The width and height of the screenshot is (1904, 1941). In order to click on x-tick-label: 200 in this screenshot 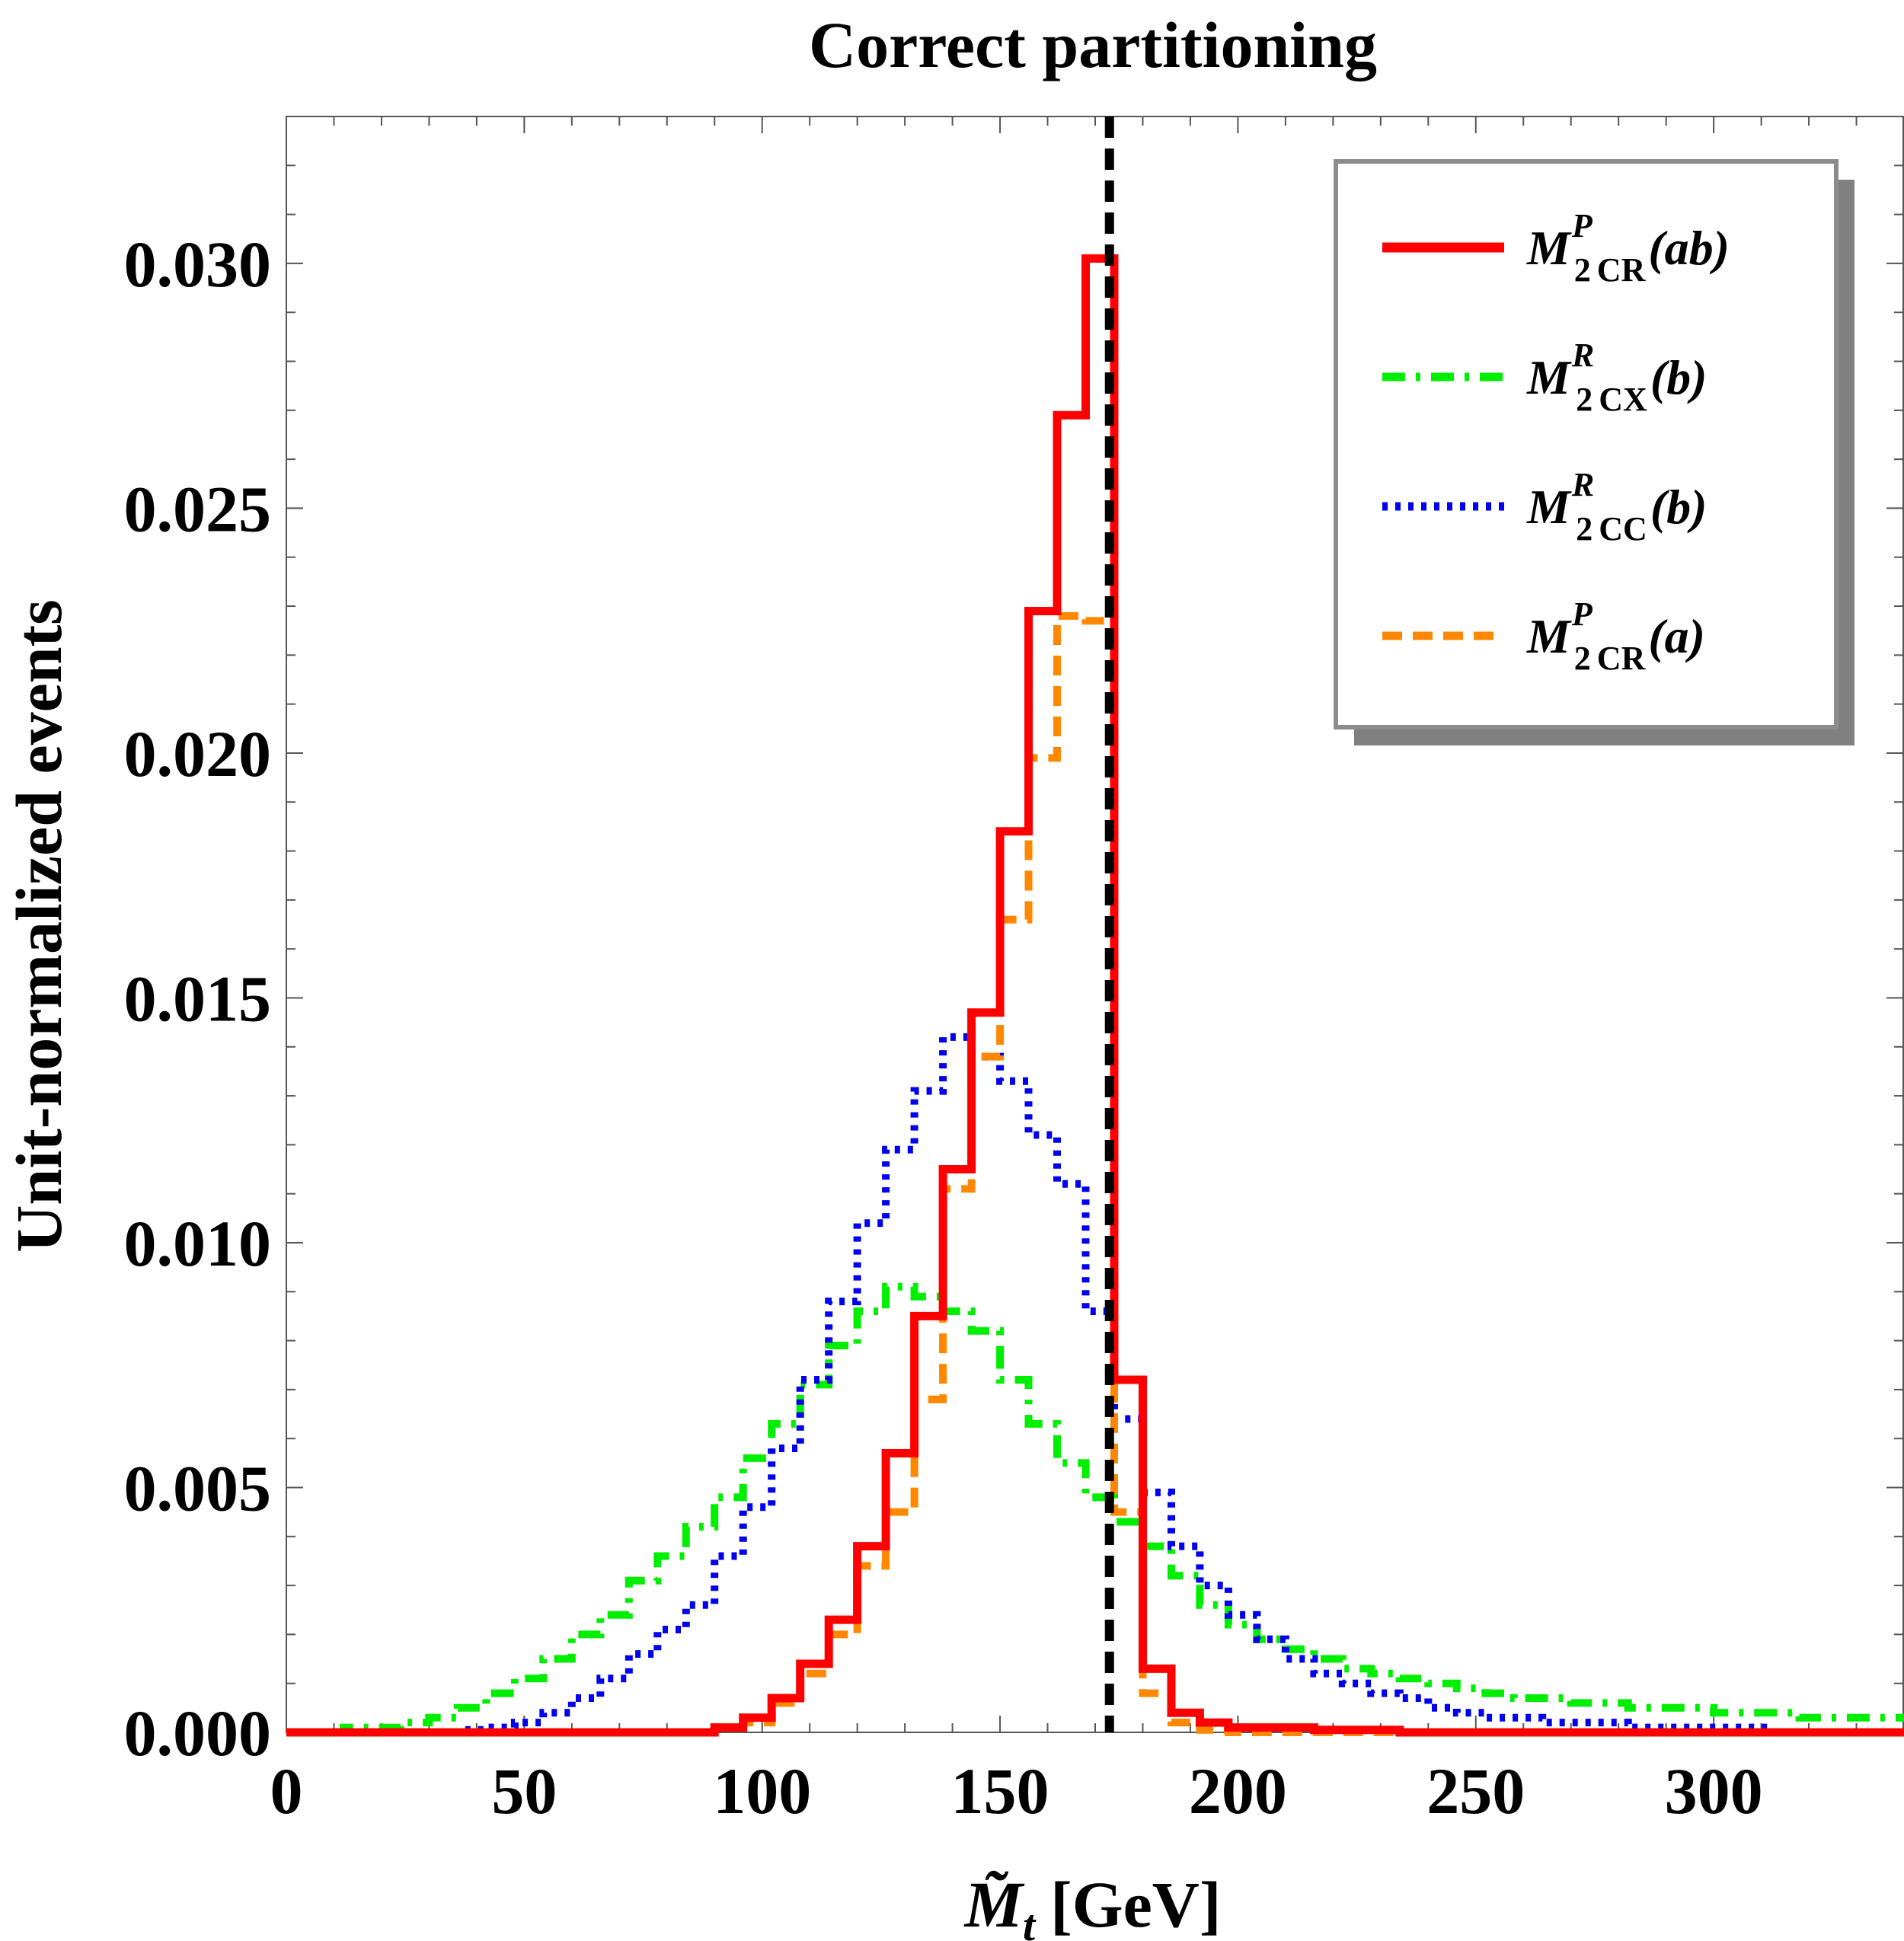, I will do `click(1238, 1791)`.